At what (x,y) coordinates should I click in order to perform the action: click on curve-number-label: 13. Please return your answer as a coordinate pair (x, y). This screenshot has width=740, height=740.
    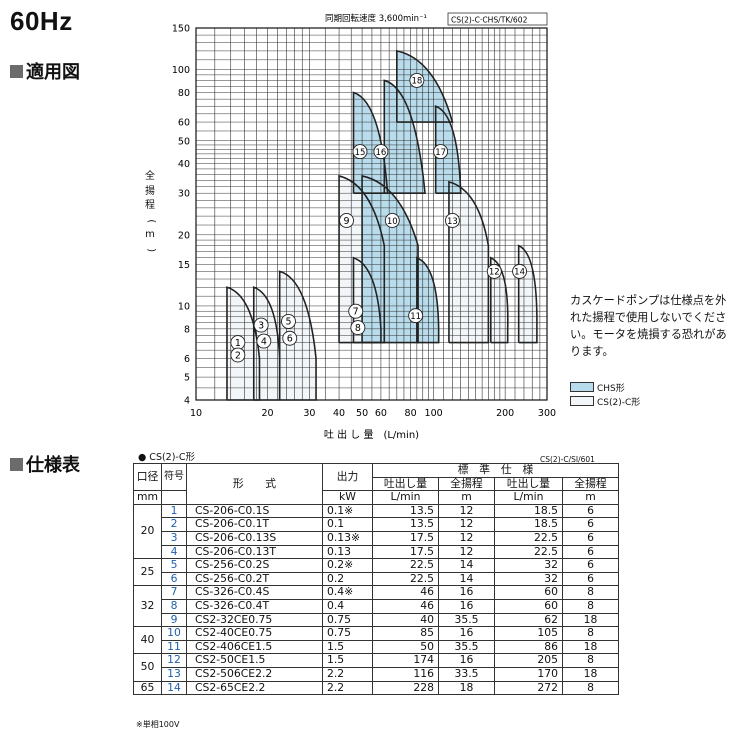
    Looking at the image, I should click on (452, 222).